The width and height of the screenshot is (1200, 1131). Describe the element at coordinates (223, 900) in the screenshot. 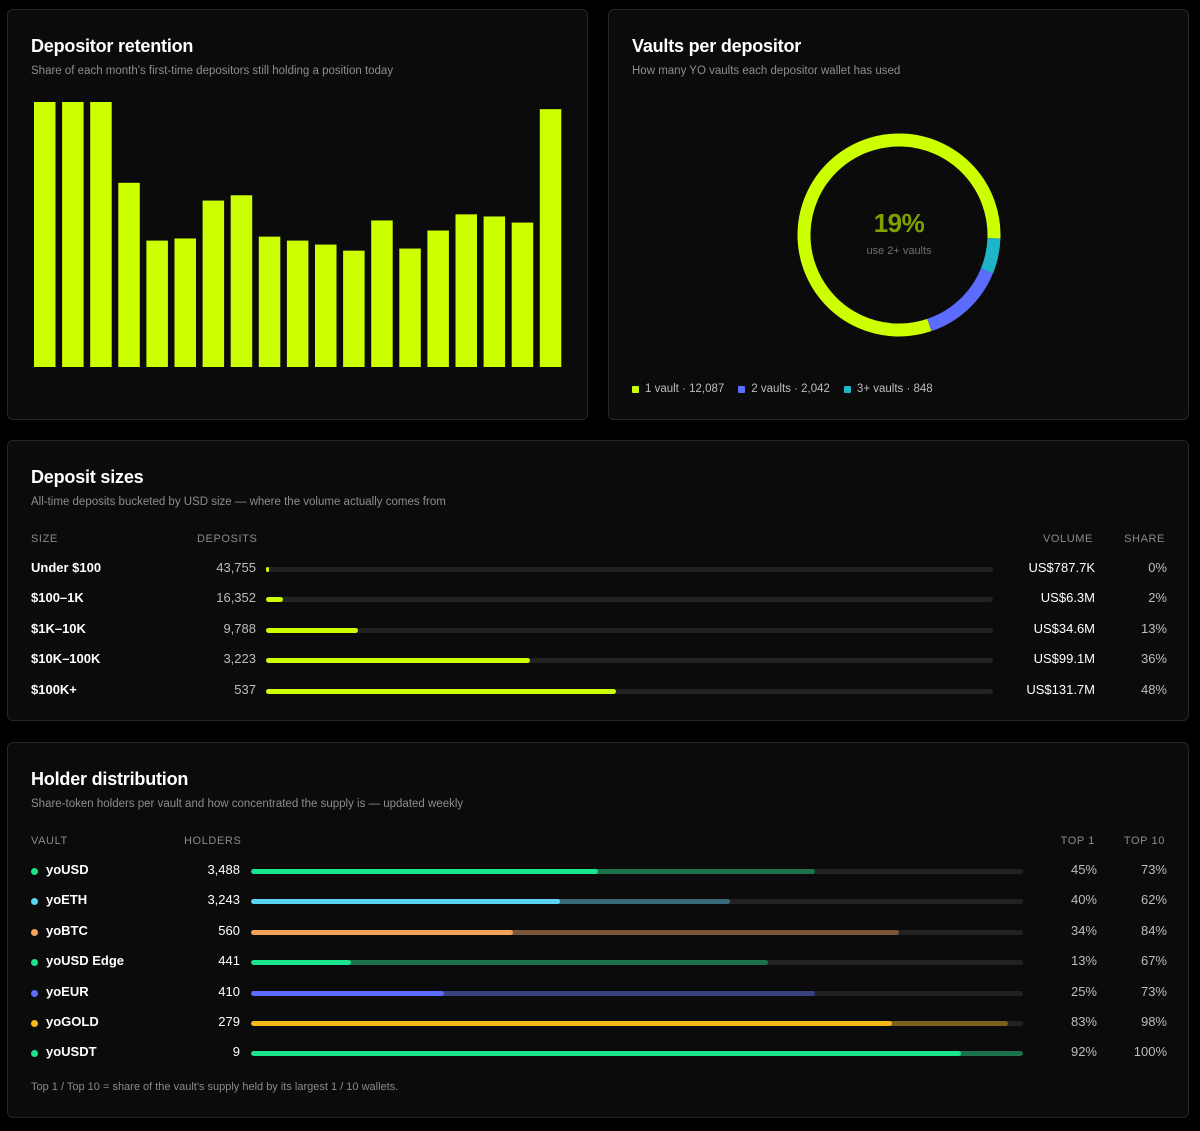

I see `holder-count: 3,243` at that location.